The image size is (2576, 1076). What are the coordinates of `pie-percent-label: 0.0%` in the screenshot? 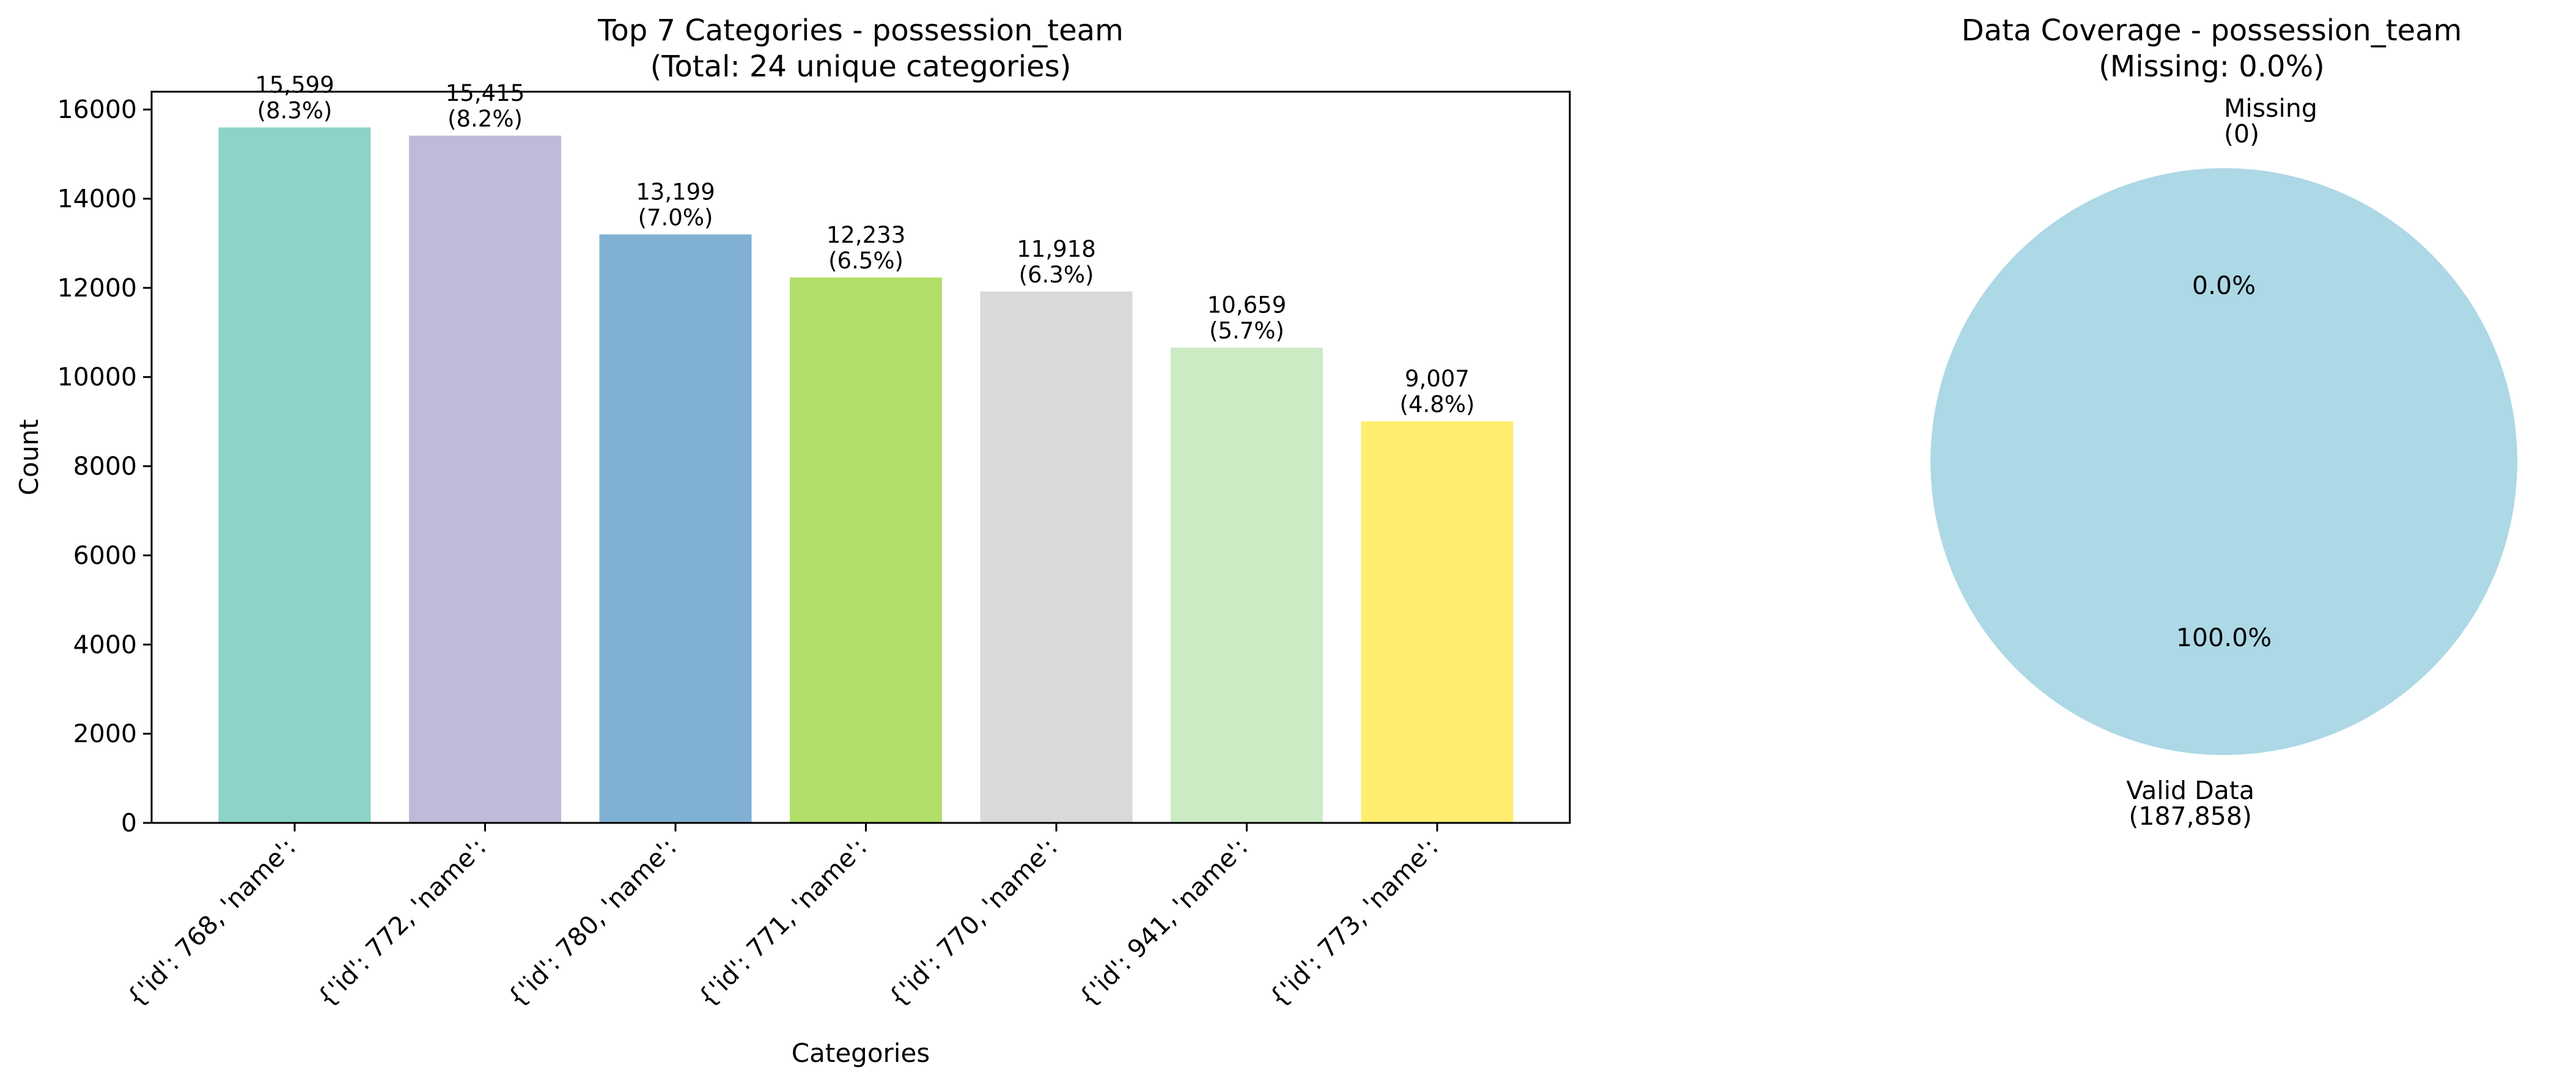 It's located at (2224, 285).